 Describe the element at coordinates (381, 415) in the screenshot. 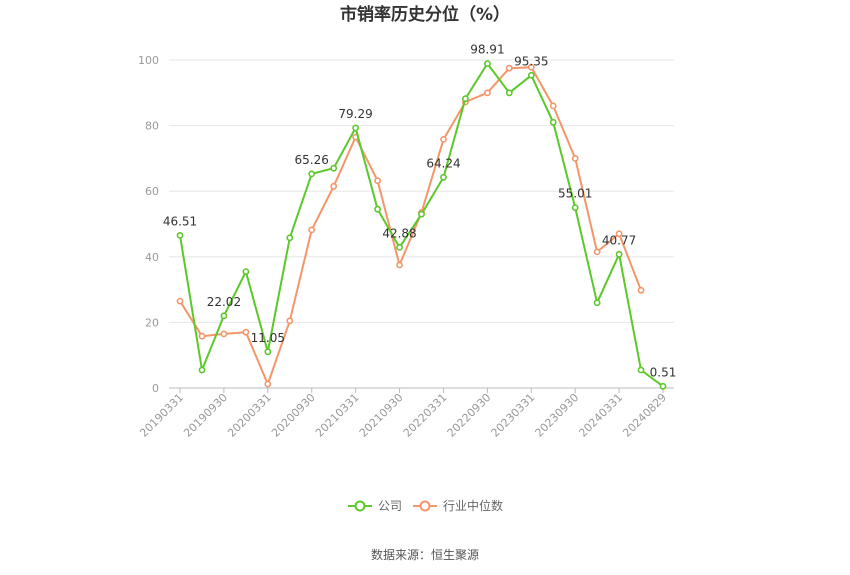

I see `x-tick-label: 20210930` at that location.